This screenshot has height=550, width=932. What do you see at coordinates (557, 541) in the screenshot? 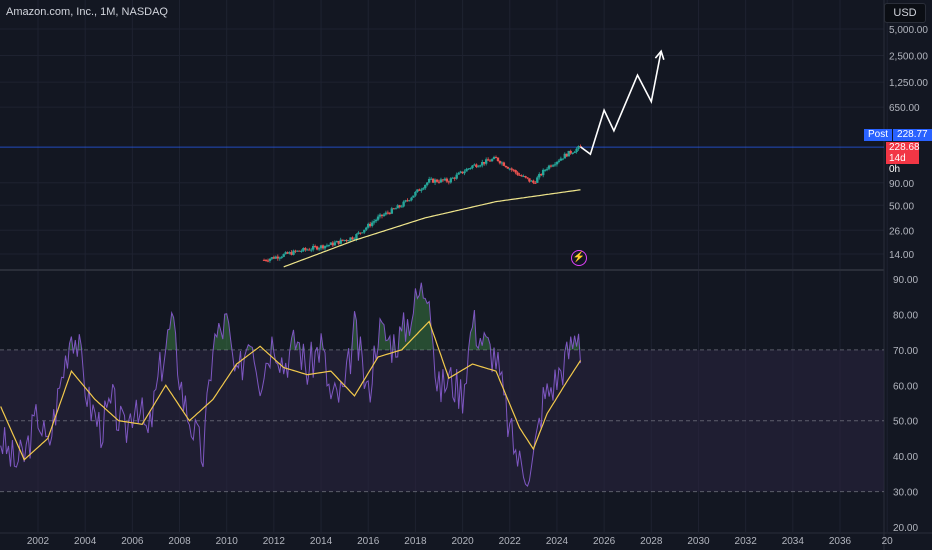
I see `time-axis-label: 2024` at bounding box center [557, 541].